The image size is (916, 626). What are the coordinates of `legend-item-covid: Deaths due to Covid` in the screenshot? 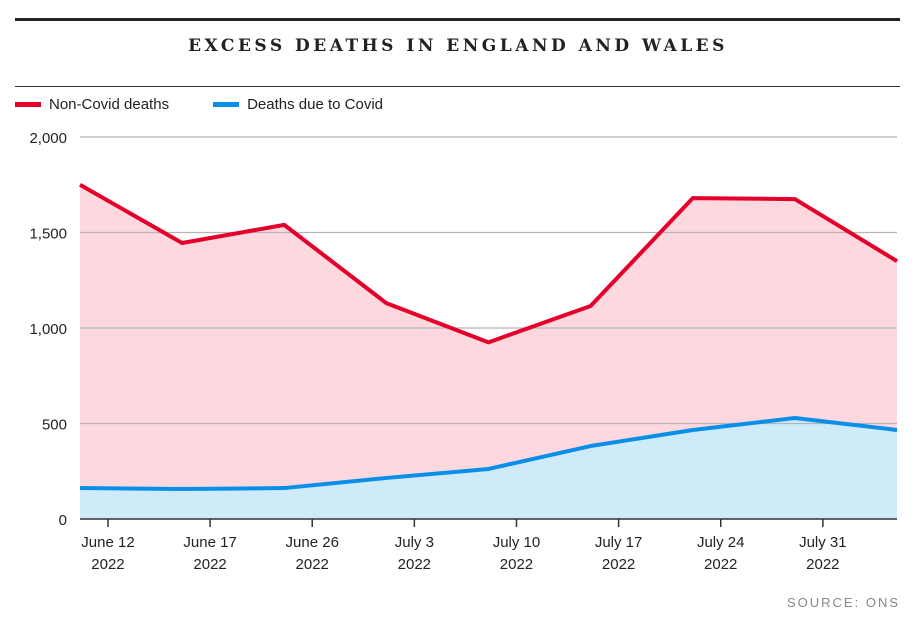 It's located at (298, 104).